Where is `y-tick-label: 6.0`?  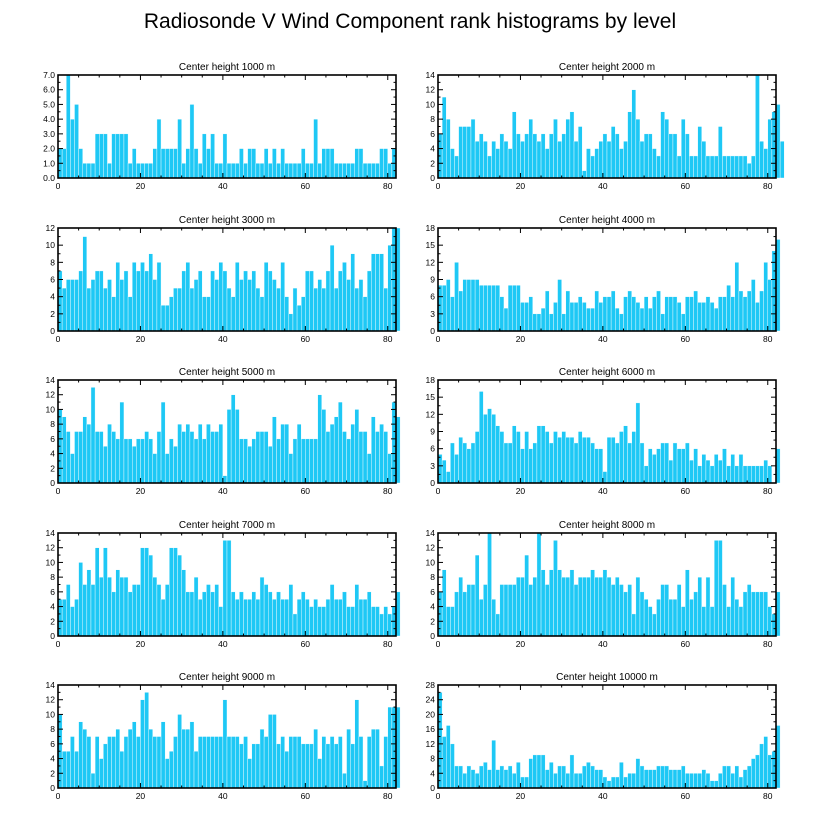 y-tick-label: 6.0 is located at coordinates (49, 90).